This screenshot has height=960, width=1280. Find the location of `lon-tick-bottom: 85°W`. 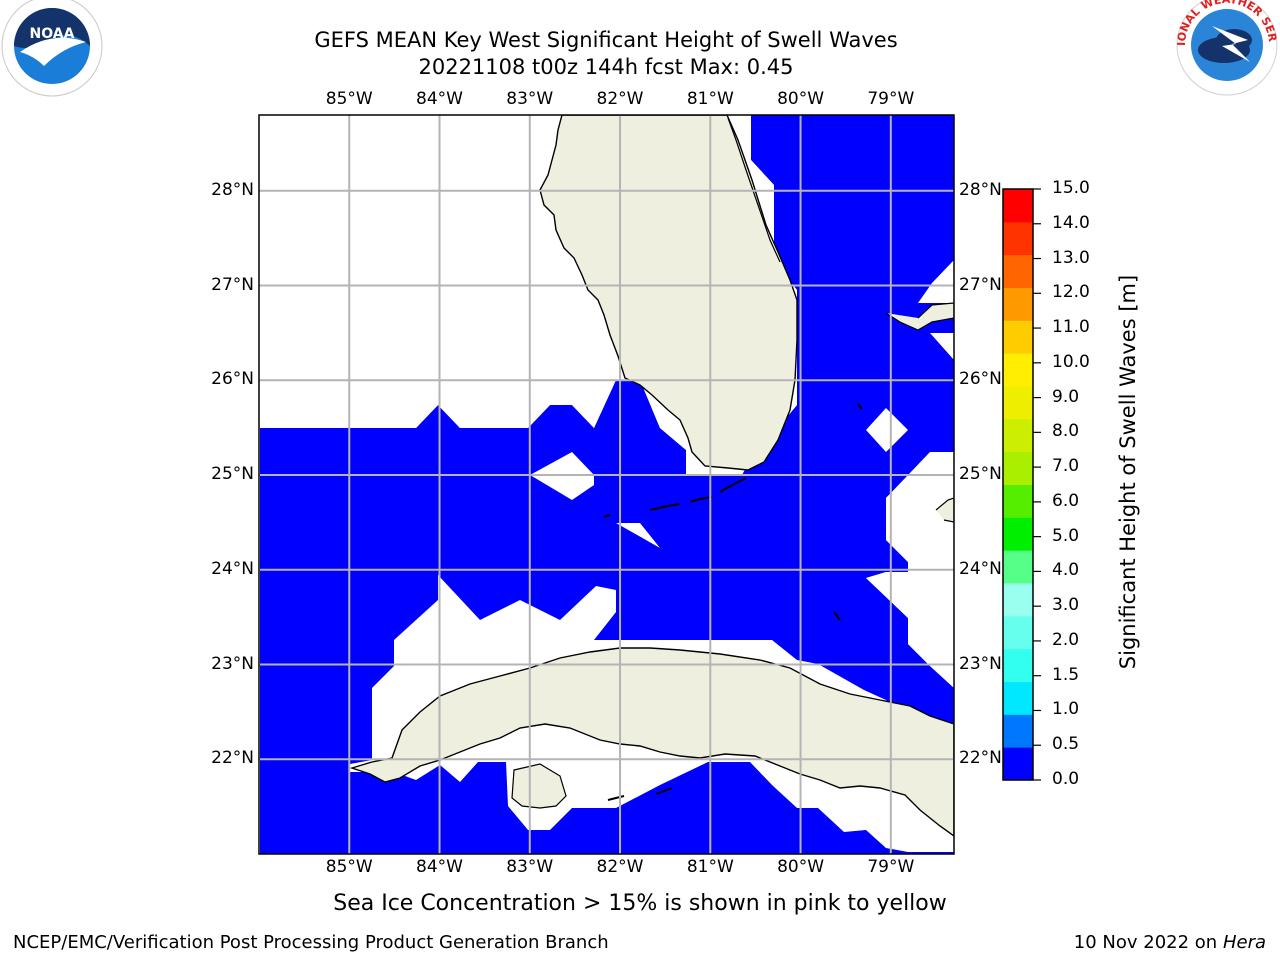

lon-tick-bottom: 85°W is located at coordinates (349, 867).